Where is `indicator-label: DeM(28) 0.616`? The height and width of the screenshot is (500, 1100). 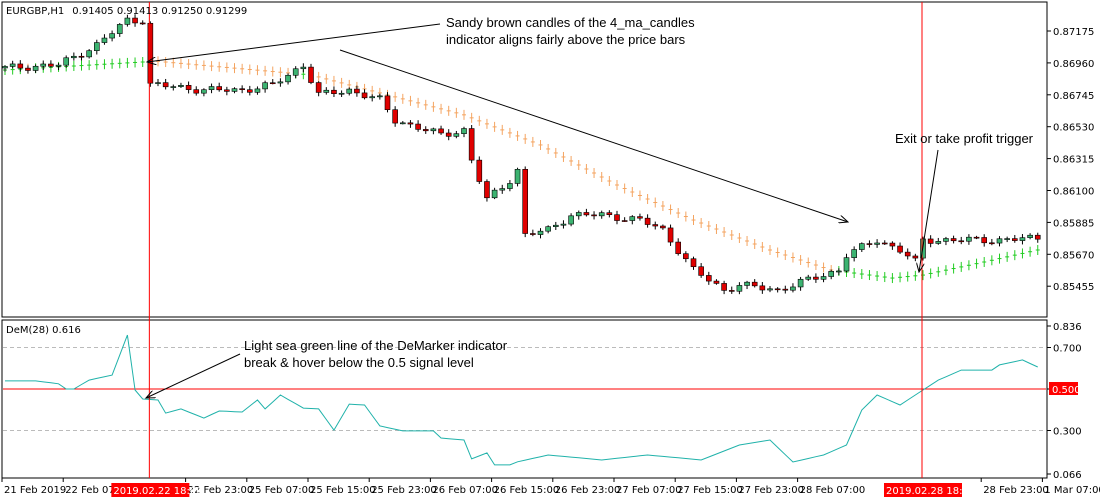 indicator-label: DeM(28) 0.616 is located at coordinates (43, 330).